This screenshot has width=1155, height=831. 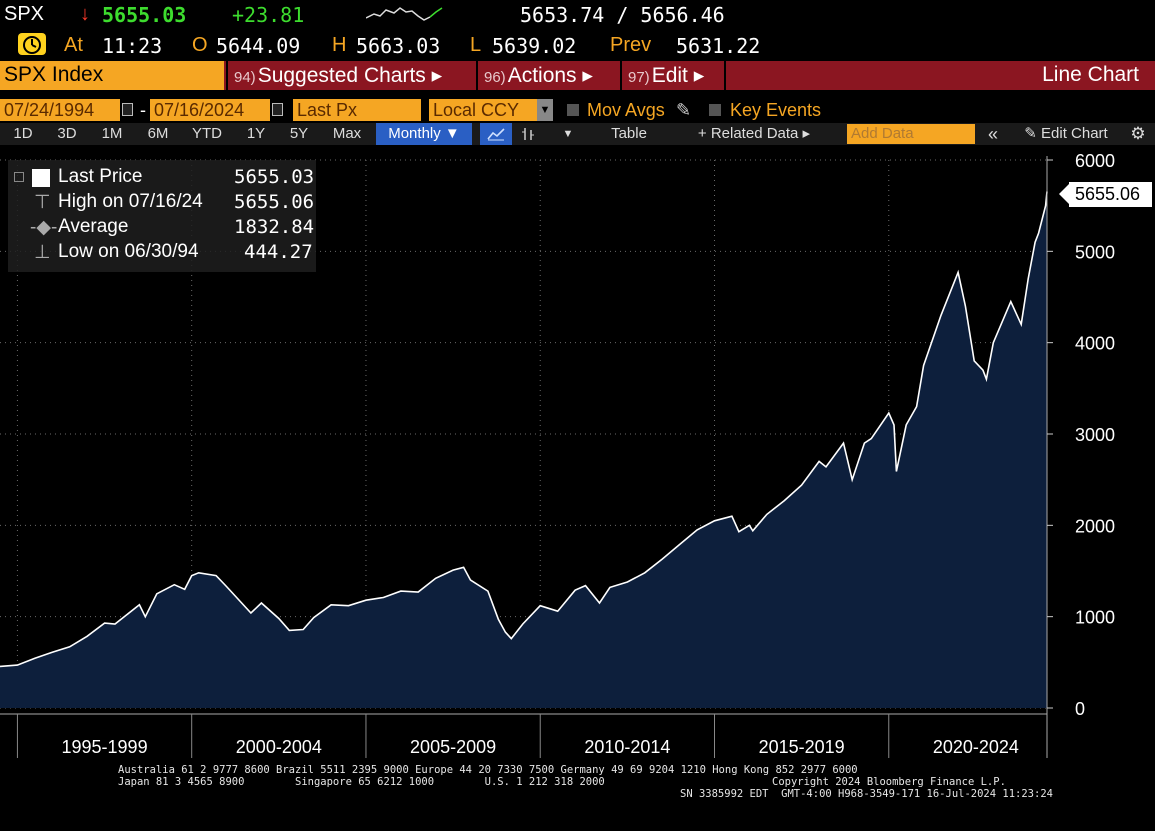 I want to click on legend-label: Average, so click(x=93, y=226).